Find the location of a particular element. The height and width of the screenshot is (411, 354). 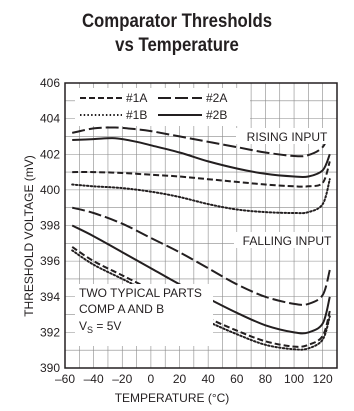

y-tick-label: 398 is located at coordinates (50, 226).